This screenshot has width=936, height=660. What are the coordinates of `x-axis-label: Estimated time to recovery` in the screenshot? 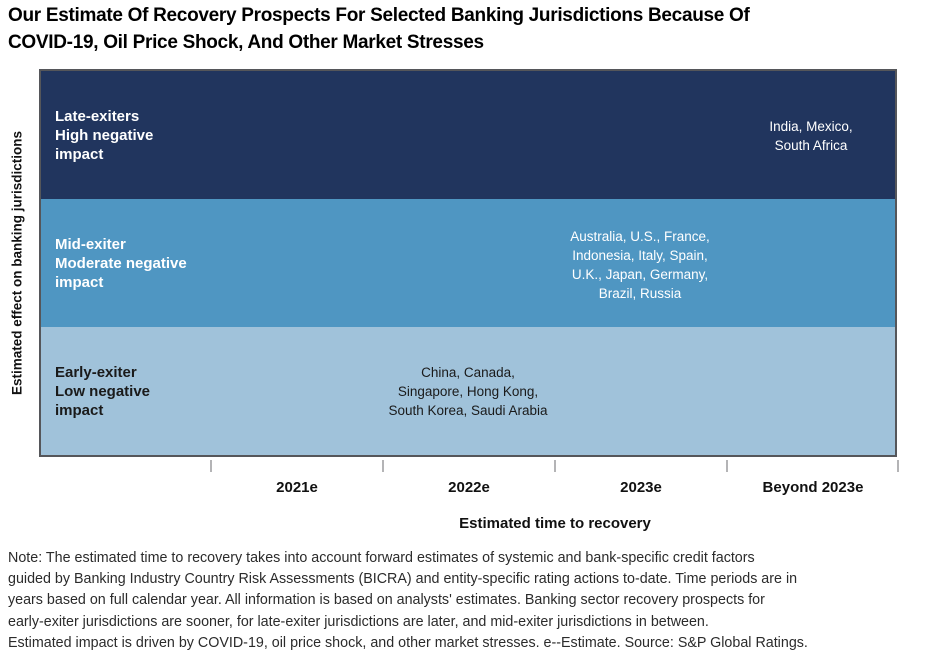 It's located at (555, 523).